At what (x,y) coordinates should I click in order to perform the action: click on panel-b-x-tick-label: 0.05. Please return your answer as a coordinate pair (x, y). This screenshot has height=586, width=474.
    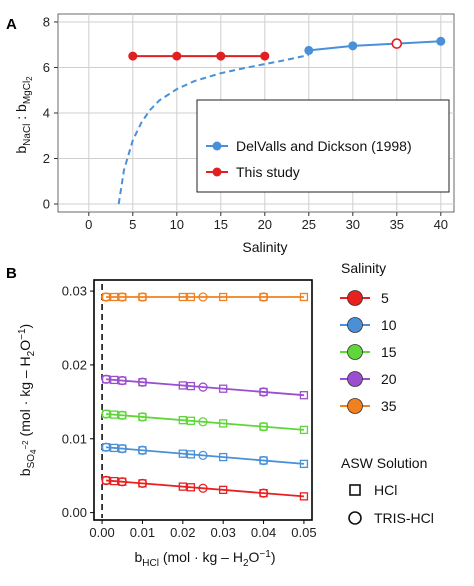
    Looking at the image, I should click on (303, 532).